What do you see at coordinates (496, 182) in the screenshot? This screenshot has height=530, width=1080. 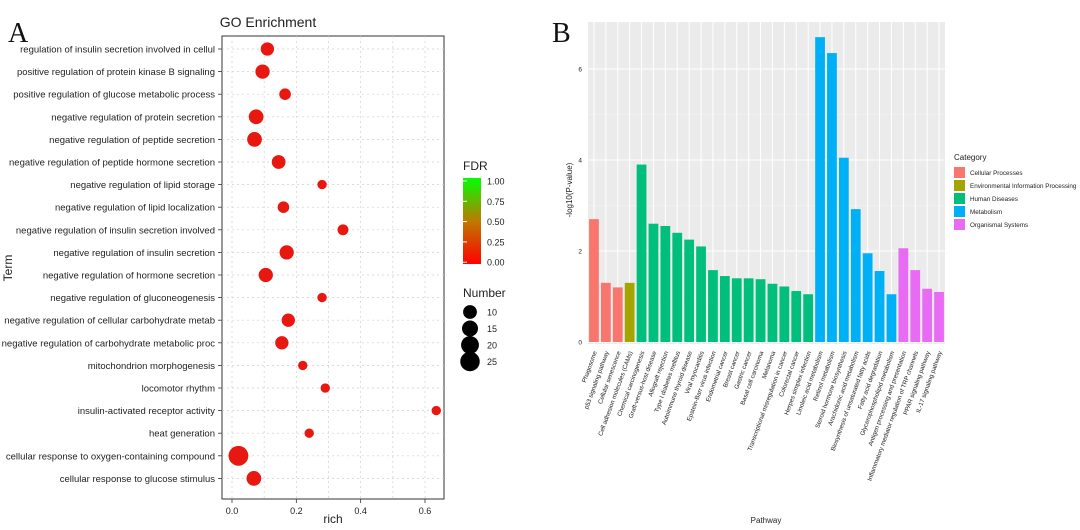 I see `fdr-tick-label: 1.00` at bounding box center [496, 182].